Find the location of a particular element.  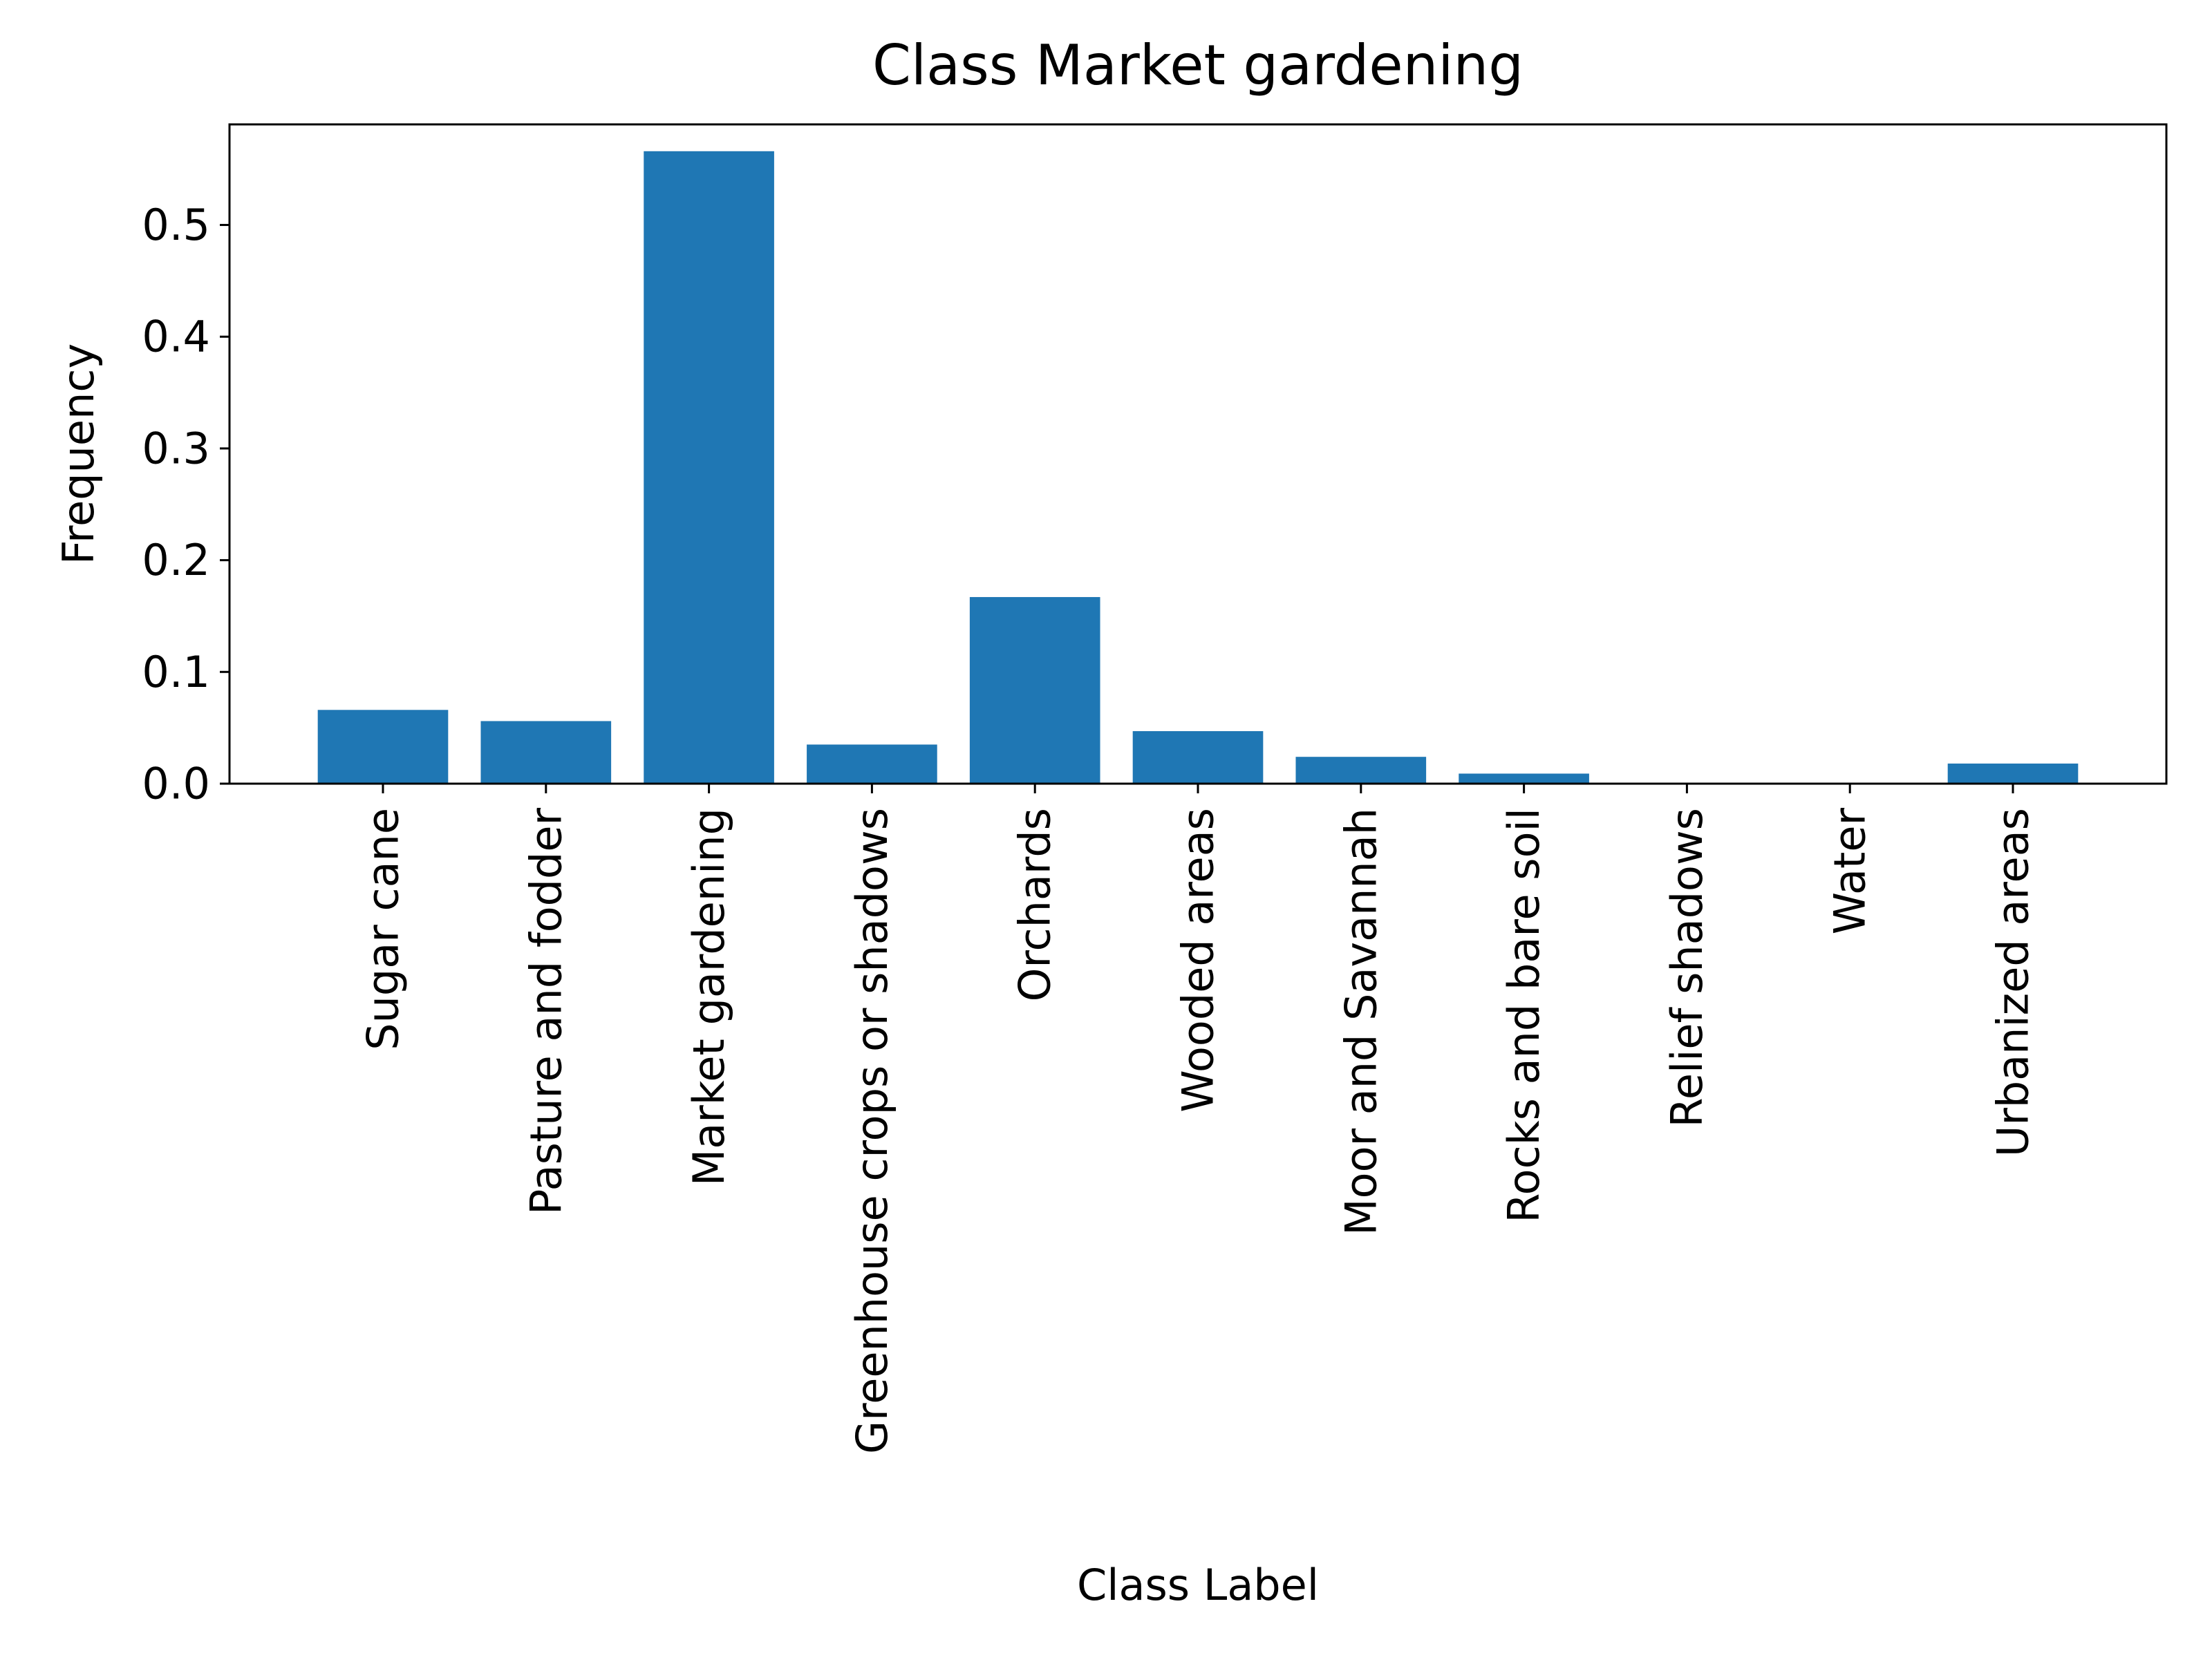

y-tick-label: 0.1 is located at coordinates (176, 672).